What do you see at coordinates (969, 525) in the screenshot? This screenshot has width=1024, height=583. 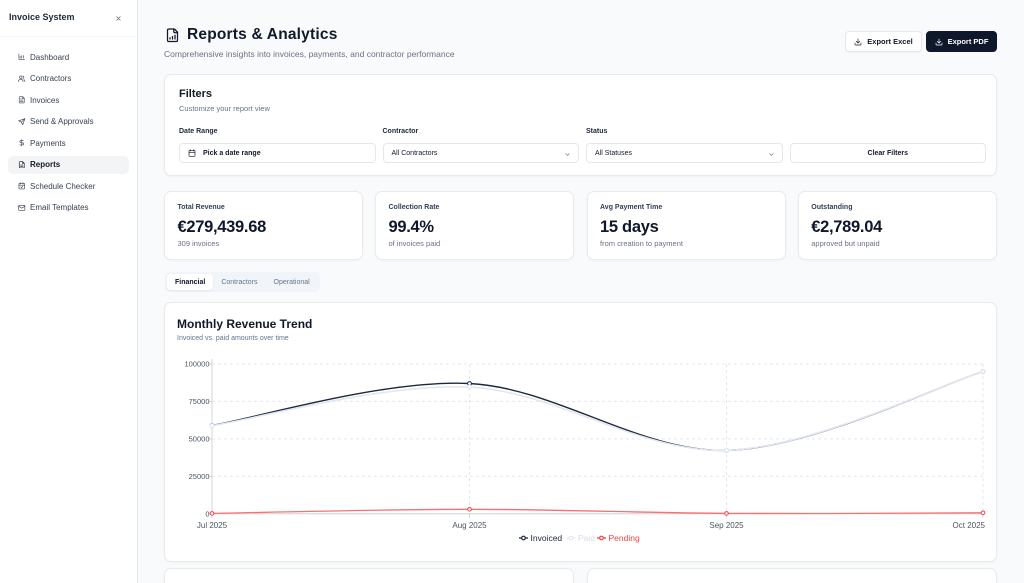 I see `svg-text: Oct 2025` at bounding box center [969, 525].